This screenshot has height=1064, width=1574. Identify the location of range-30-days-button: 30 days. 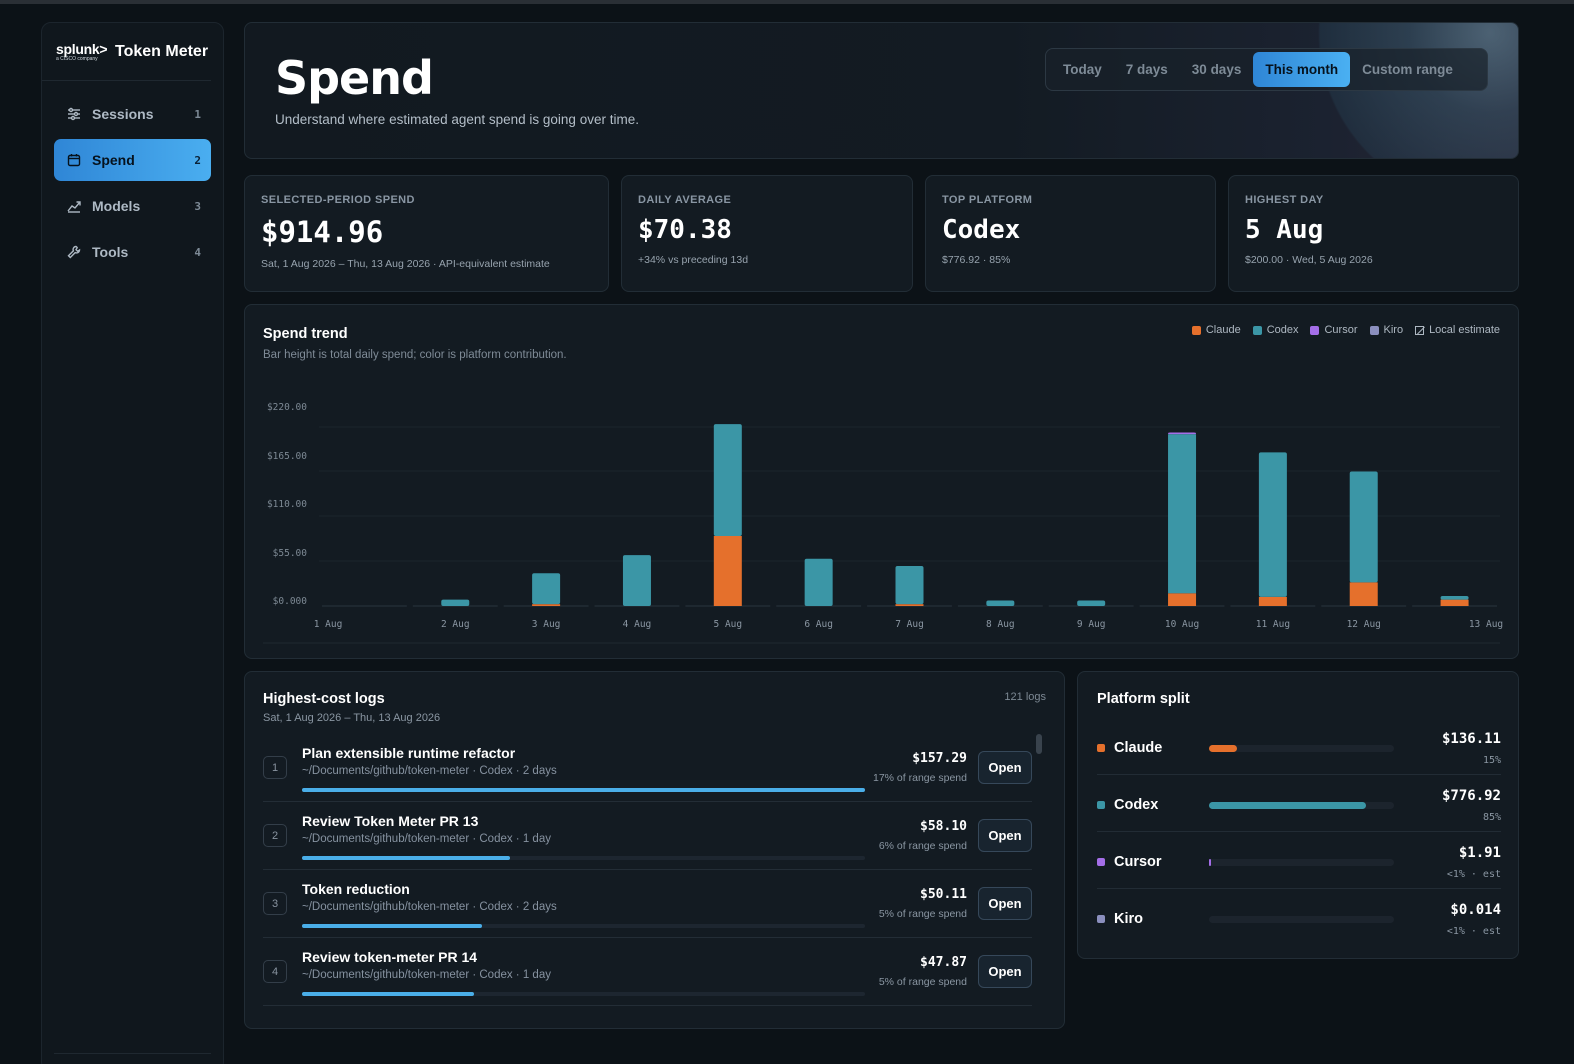
(1216, 69).